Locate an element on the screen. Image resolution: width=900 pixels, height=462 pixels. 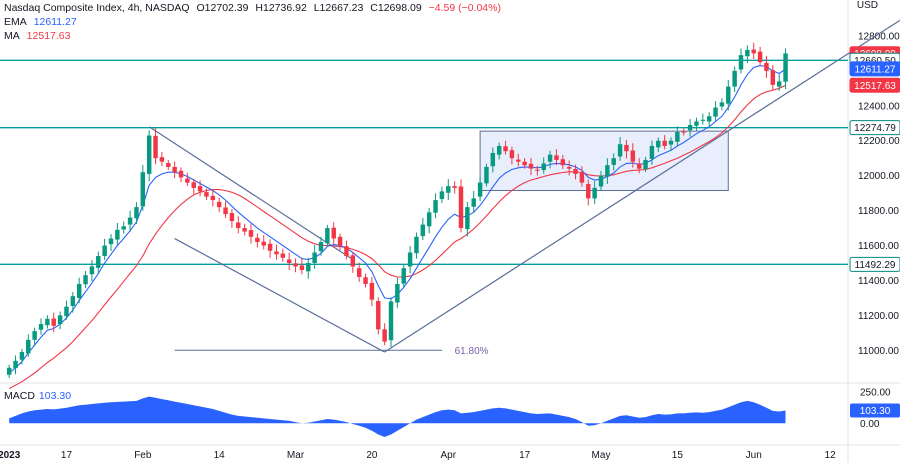
macd-area is located at coordinates (397, 416).